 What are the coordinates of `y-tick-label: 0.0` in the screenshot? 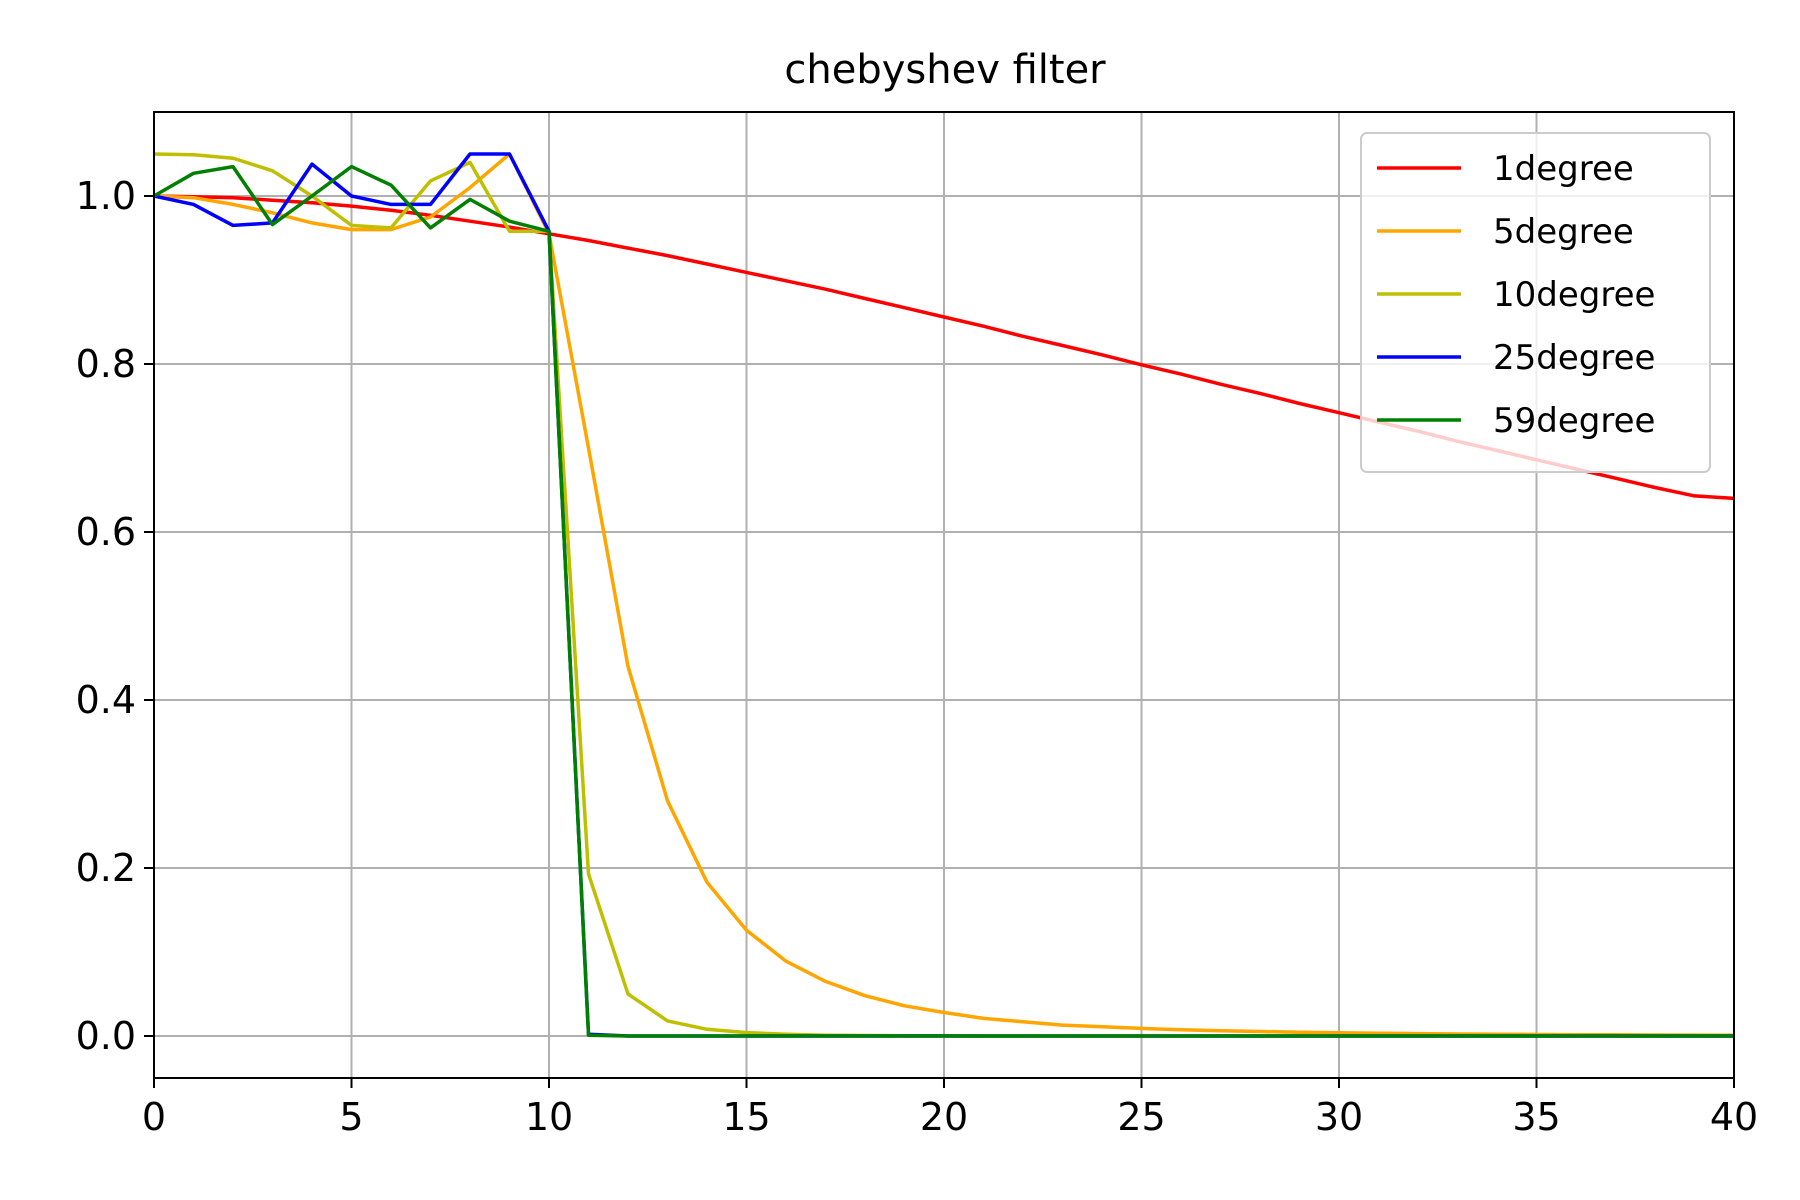 It's located at (106, 1036).